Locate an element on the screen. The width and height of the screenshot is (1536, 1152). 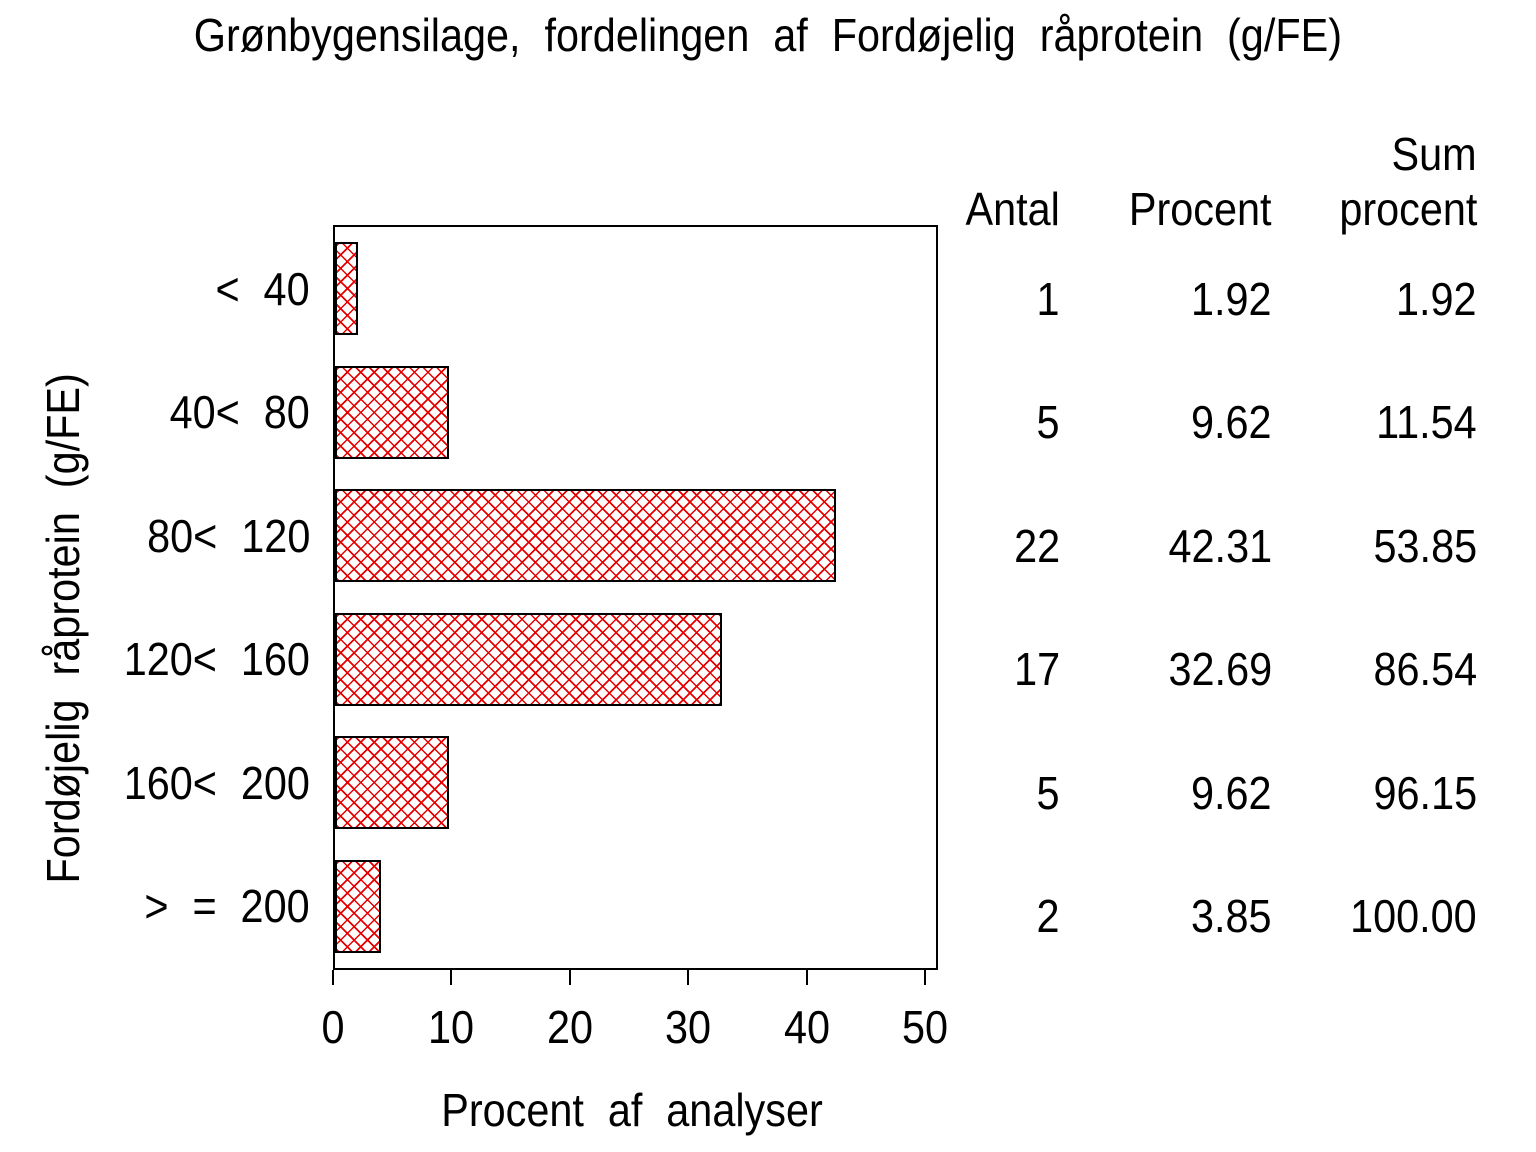
table-cell-sum-procent: 1.92 is located at coordinates (1436, 298).